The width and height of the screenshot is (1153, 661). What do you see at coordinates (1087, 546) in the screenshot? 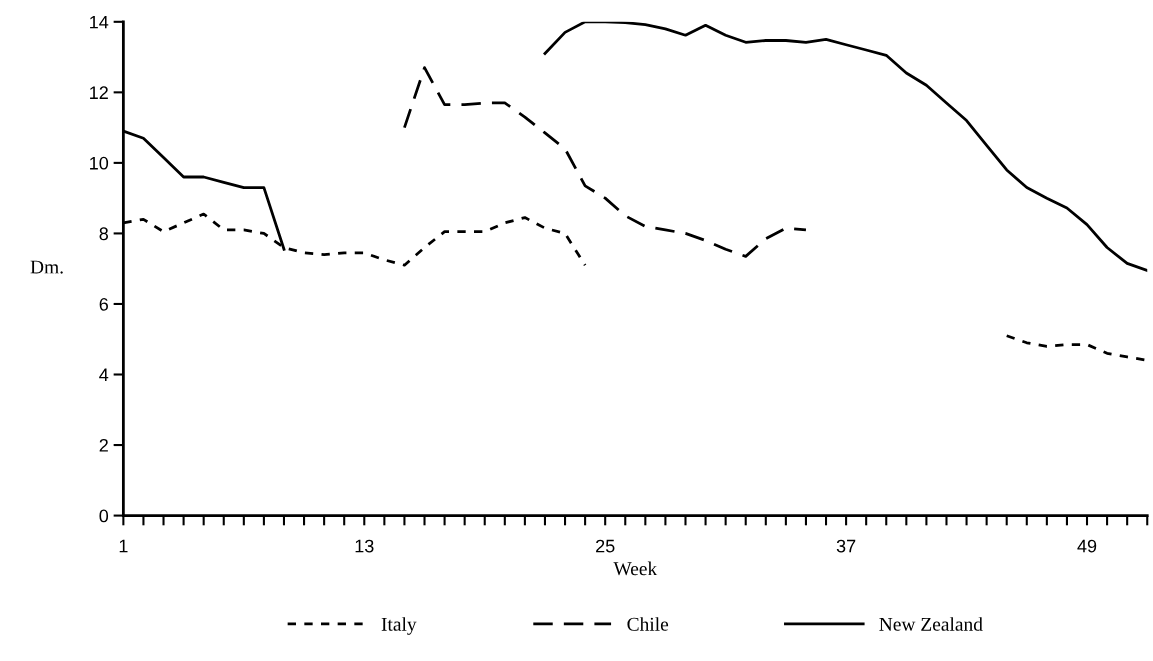
I see `x-tick-label: 49` at bounding box center [1087, 546].